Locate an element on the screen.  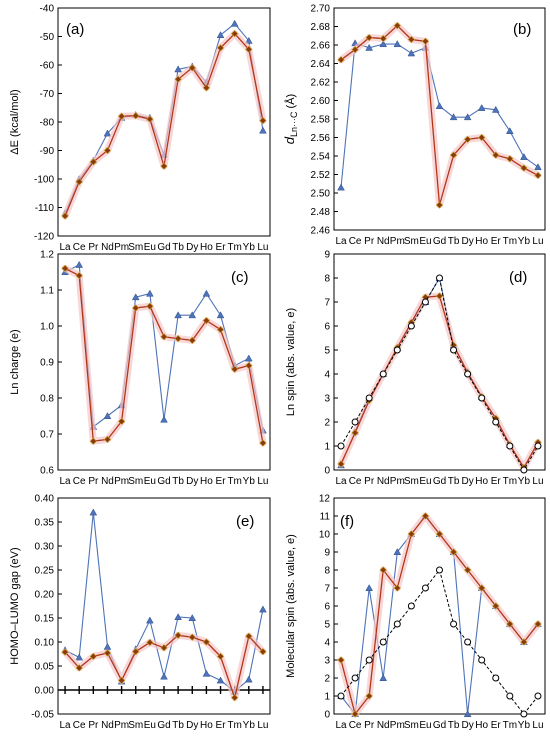
y-tick-label: -60 is located at coordinates (47, 66).